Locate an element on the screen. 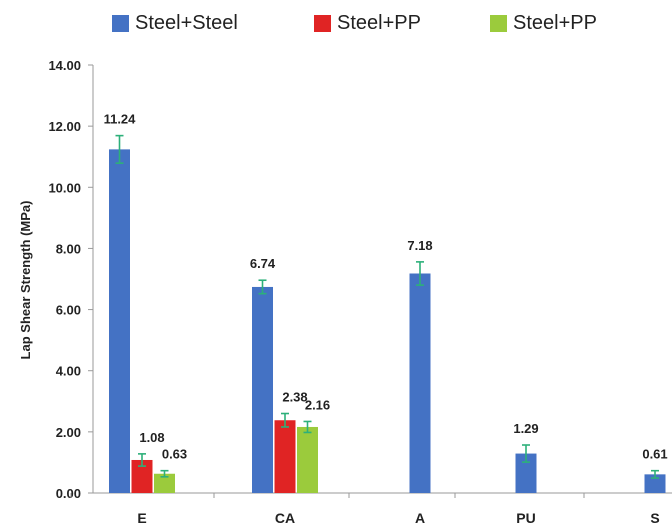  data-label: 0.61 is located at coordinates (654, 454).